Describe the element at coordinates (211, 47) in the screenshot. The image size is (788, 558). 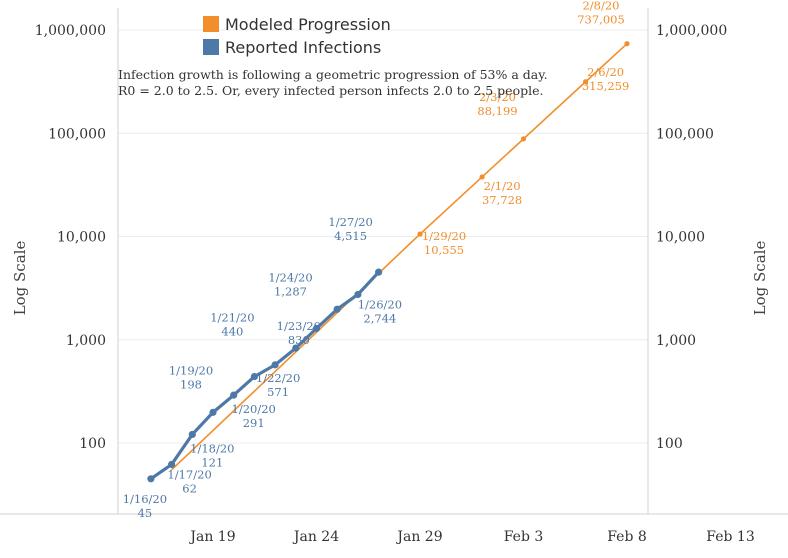
I see `legend-swatch-reported` at that location.